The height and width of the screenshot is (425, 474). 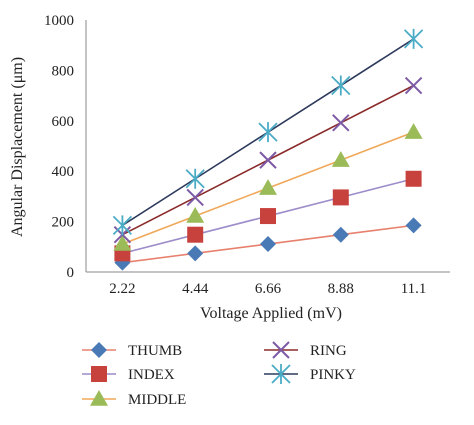 What do you see at coordinates (63, 223) in the screenshot?
I see `y-tick-label: 200` at bounding box center [63, 223].